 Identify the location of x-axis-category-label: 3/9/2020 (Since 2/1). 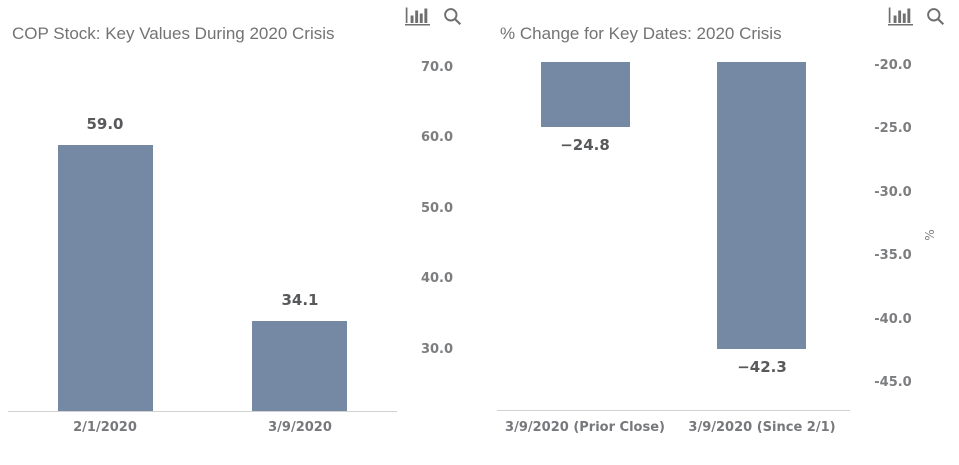
(762, 427).